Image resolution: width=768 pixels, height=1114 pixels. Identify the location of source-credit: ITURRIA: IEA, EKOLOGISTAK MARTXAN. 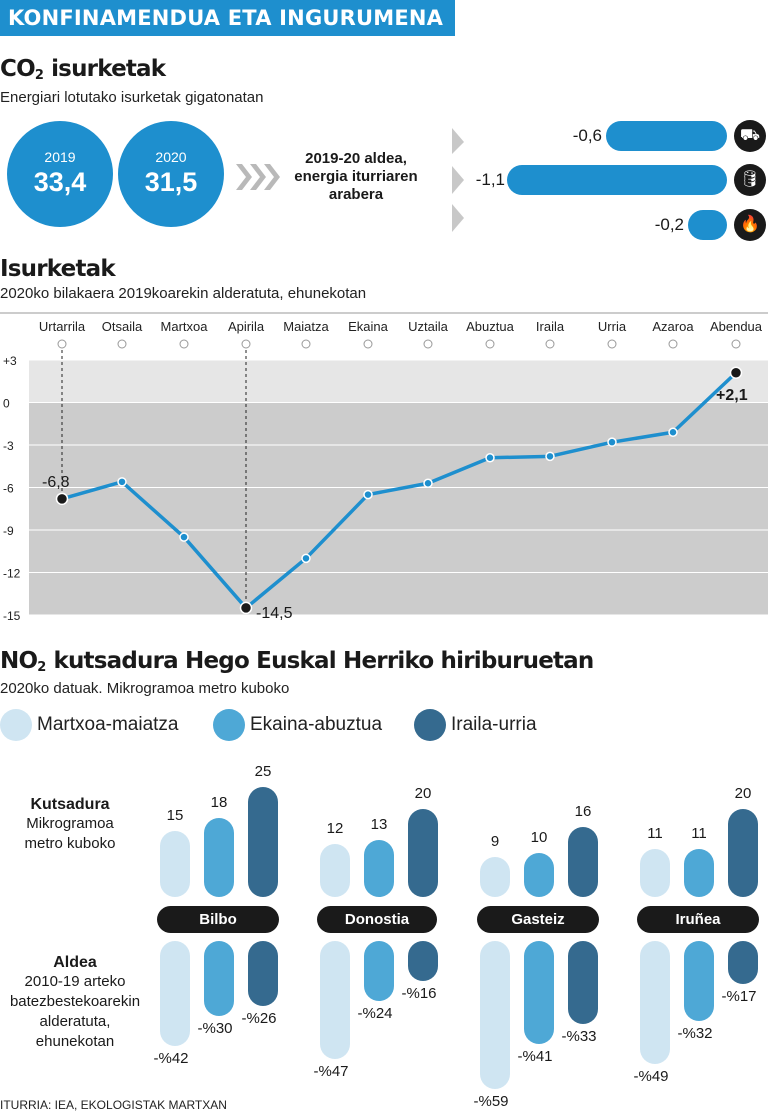
(113, 1105).